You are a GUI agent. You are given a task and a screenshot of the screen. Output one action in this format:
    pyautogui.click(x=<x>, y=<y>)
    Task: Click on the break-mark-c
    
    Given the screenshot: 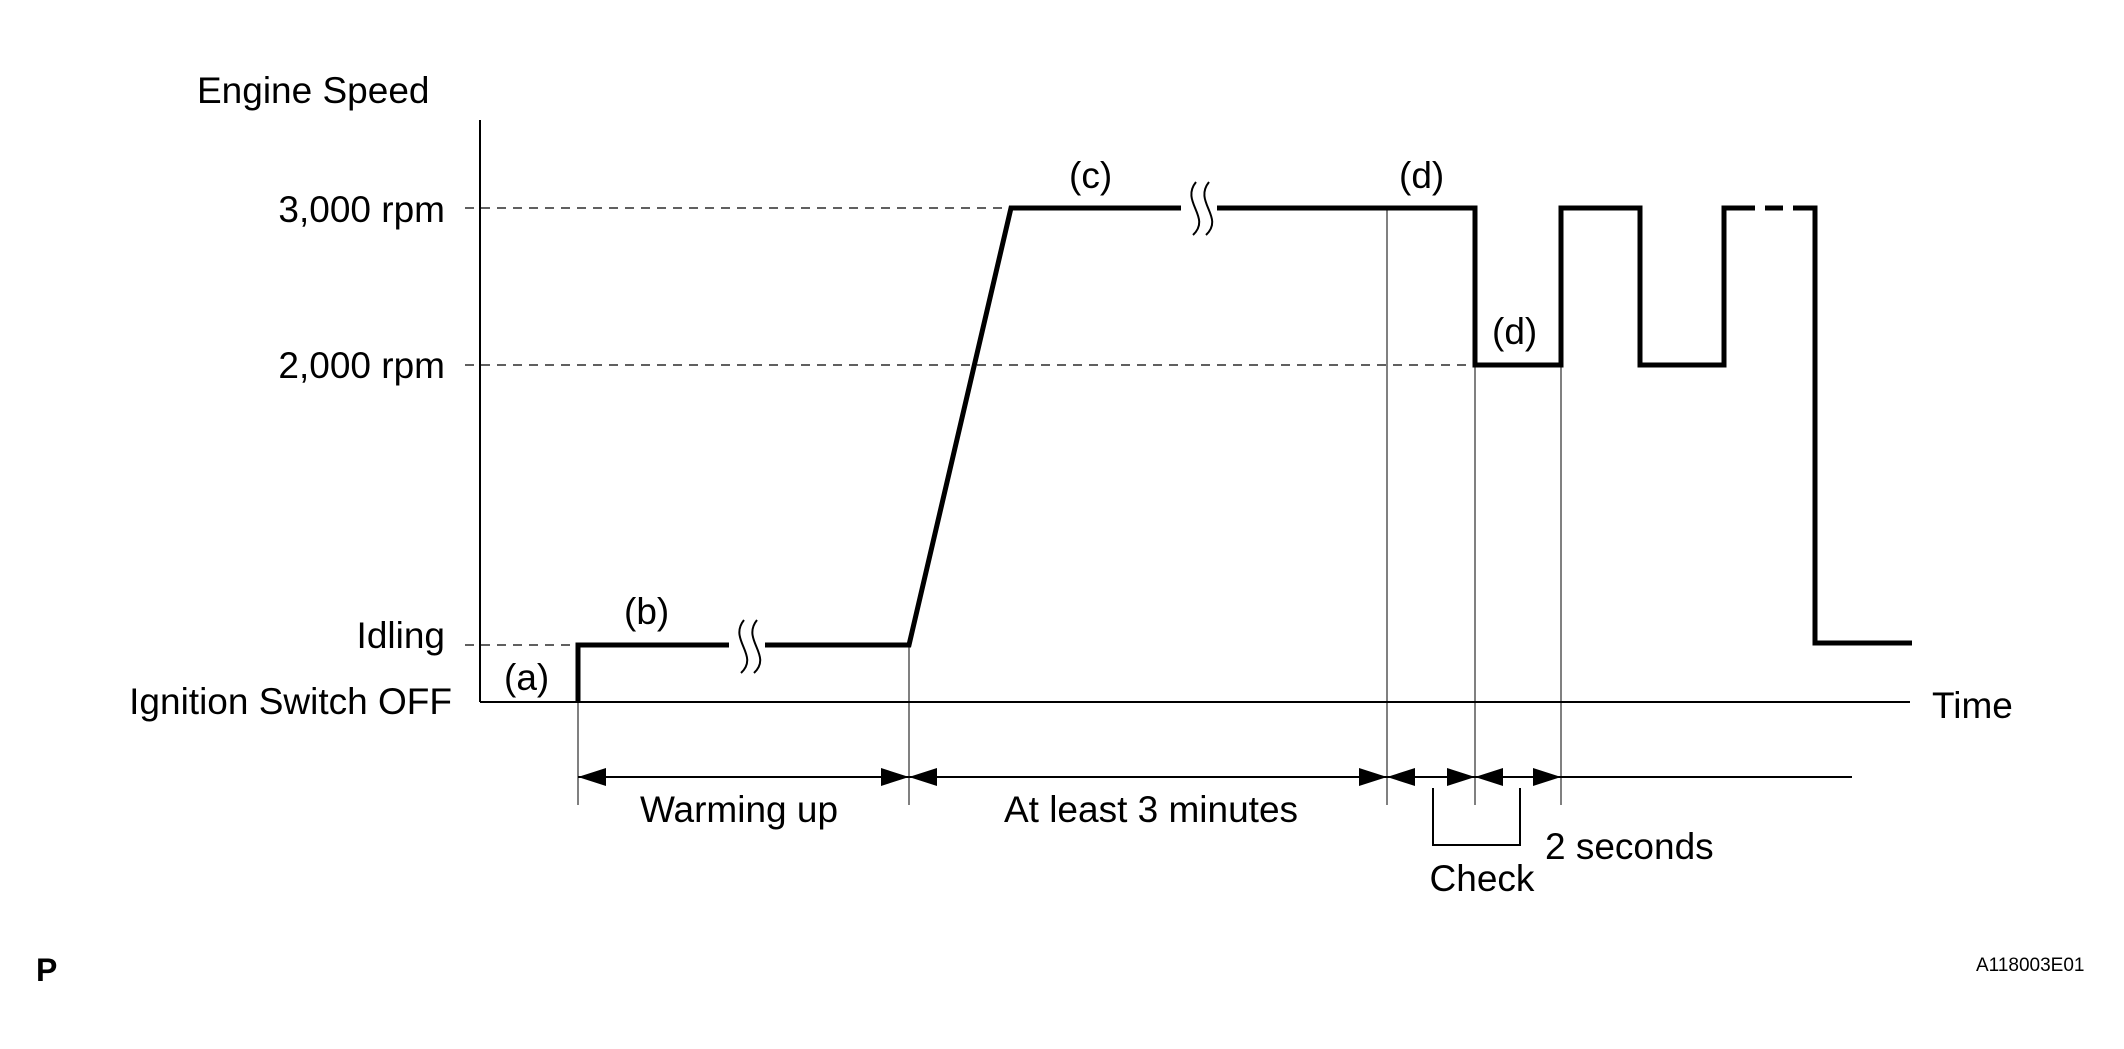 What is the action you would take?
    pyautogui.click(x=1199, y=208)
    